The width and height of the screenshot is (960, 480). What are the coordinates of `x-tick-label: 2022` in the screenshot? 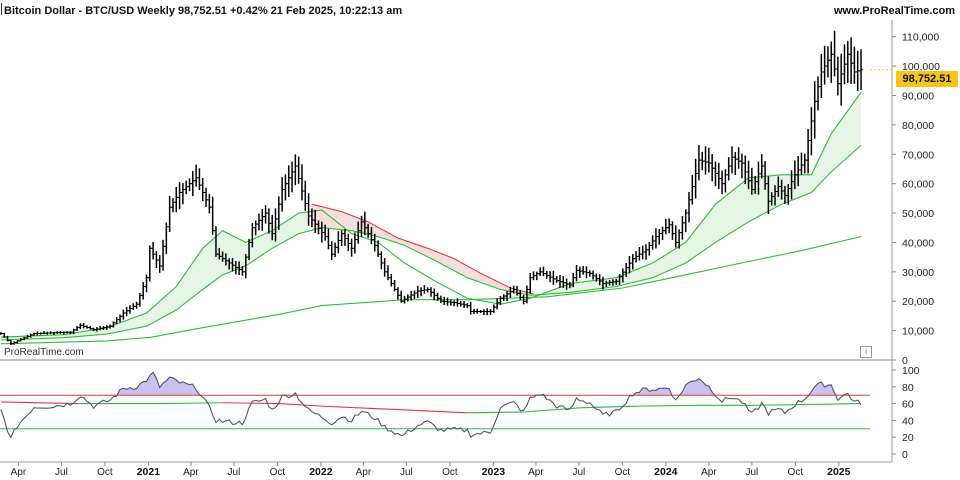 It's located at (321, 472).